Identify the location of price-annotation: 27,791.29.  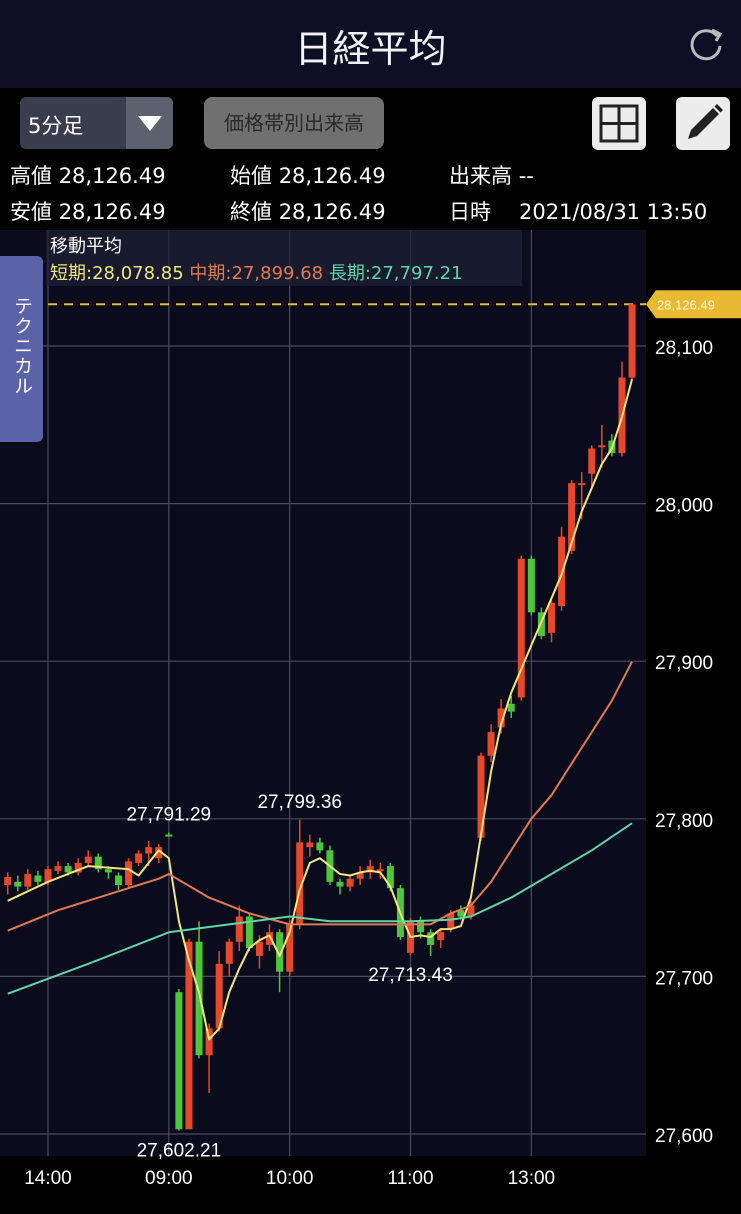
(169, 815).